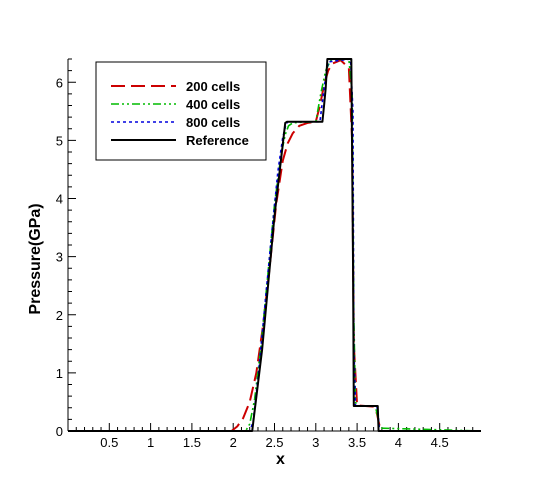 The width and height of the screenshot is (545, 485). Describe the element at coordinates (192, 442) in the screenshot. I see `x-tick-label: 1.5` at that location.